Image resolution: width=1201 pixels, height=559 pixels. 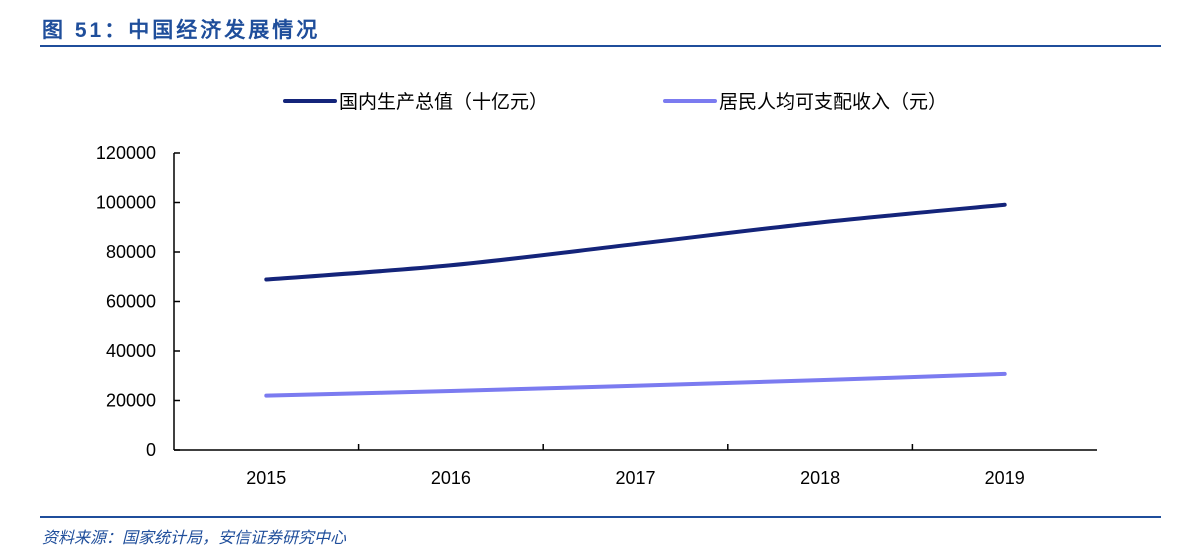 I want to click on y-tick-label: 120000, so click(x=126, y=153).